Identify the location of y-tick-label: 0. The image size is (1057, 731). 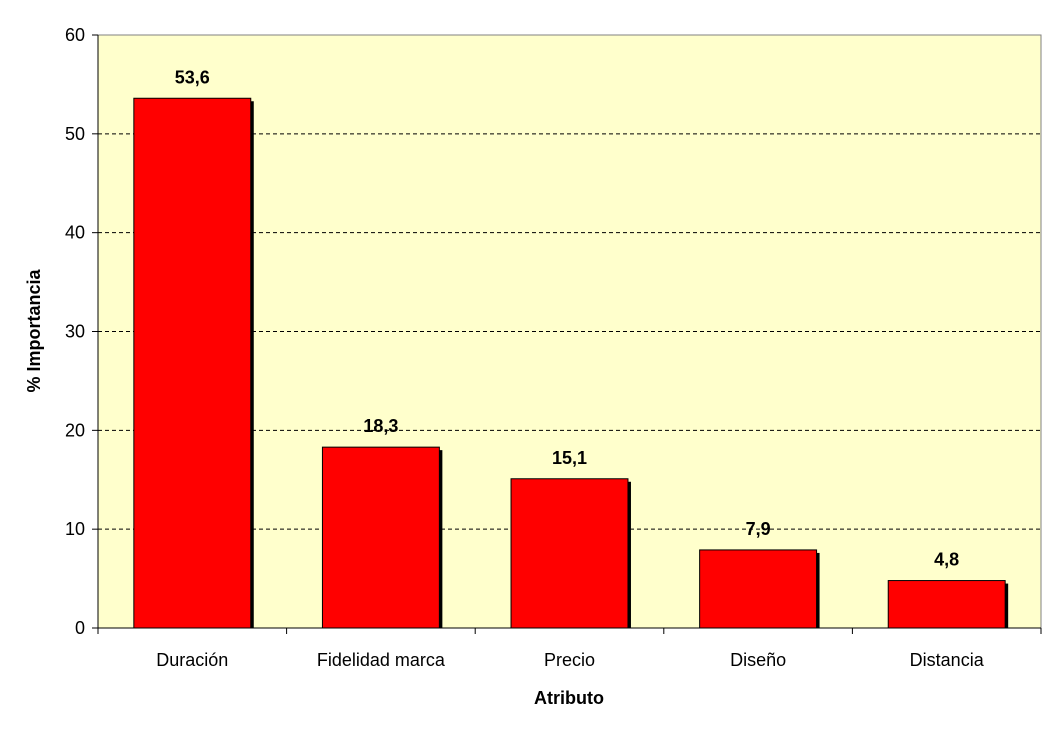
(80, 628).